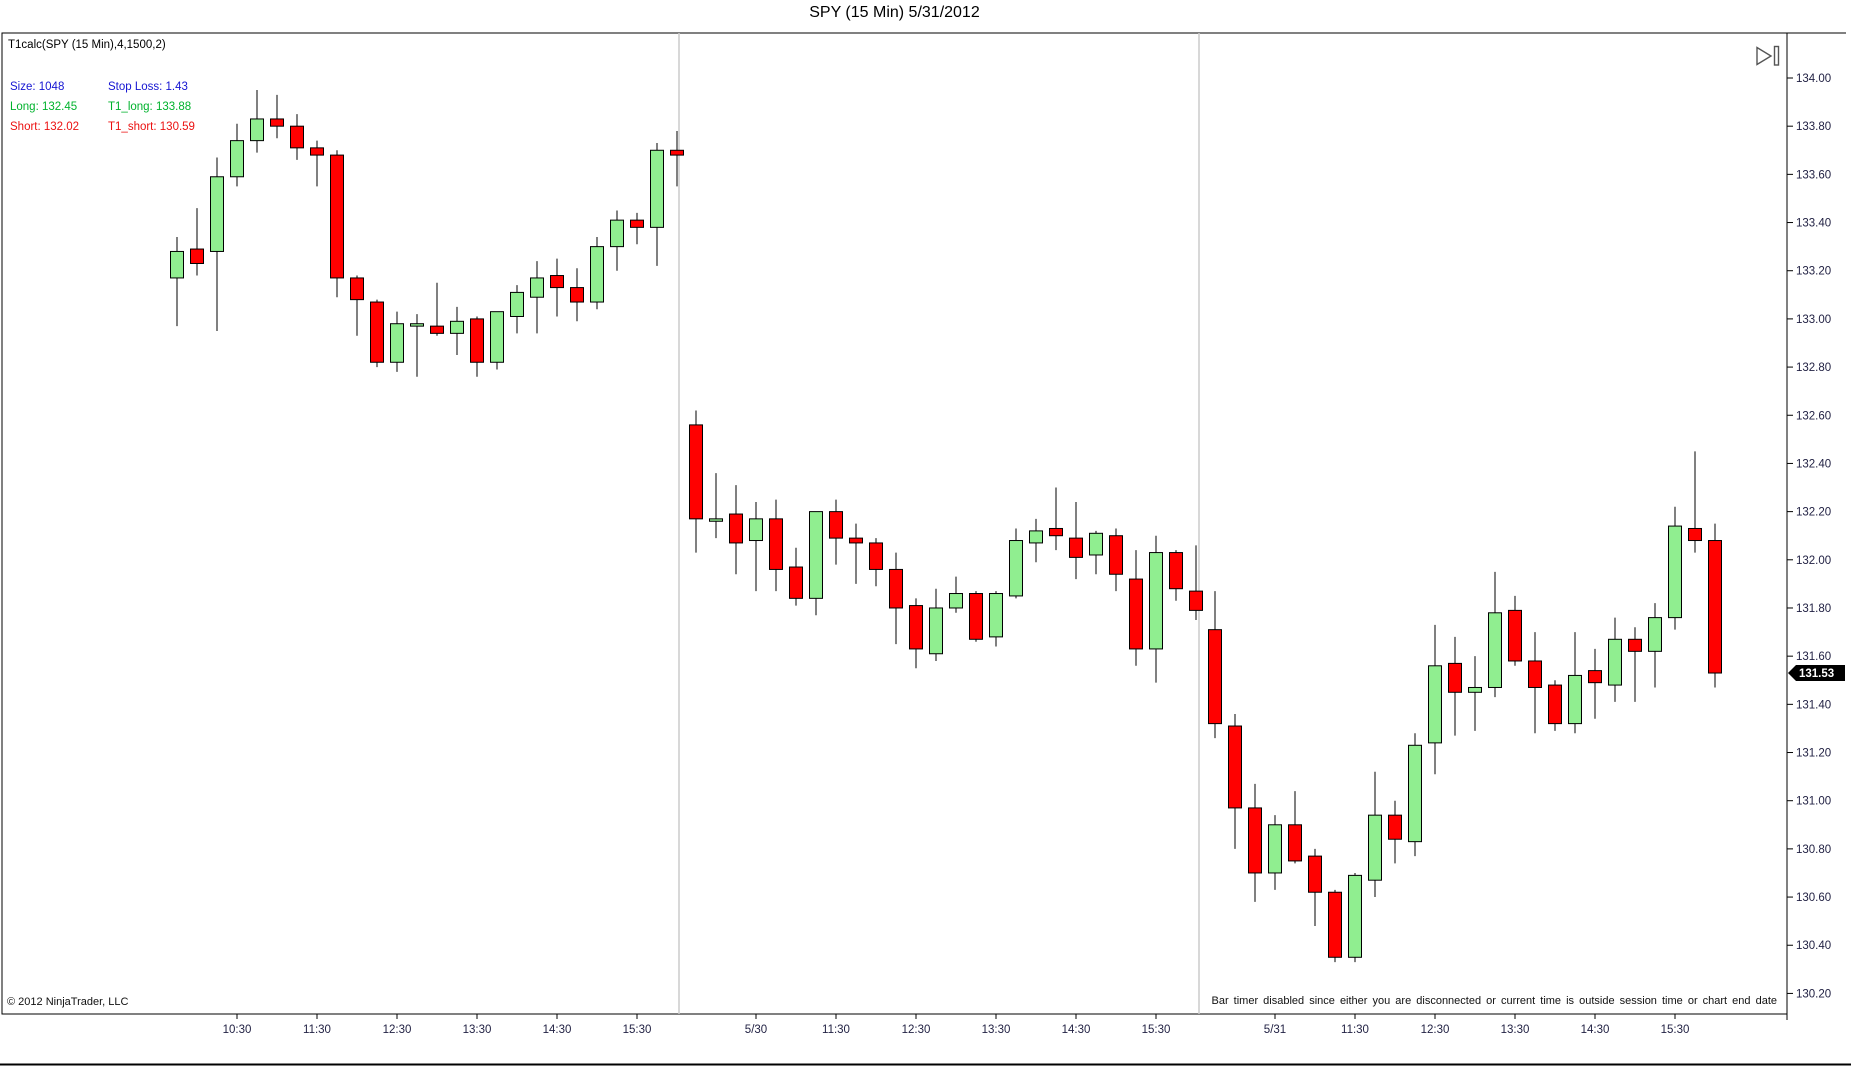  I want to click on price-tick-label: 133.40, so click(1813, 224).